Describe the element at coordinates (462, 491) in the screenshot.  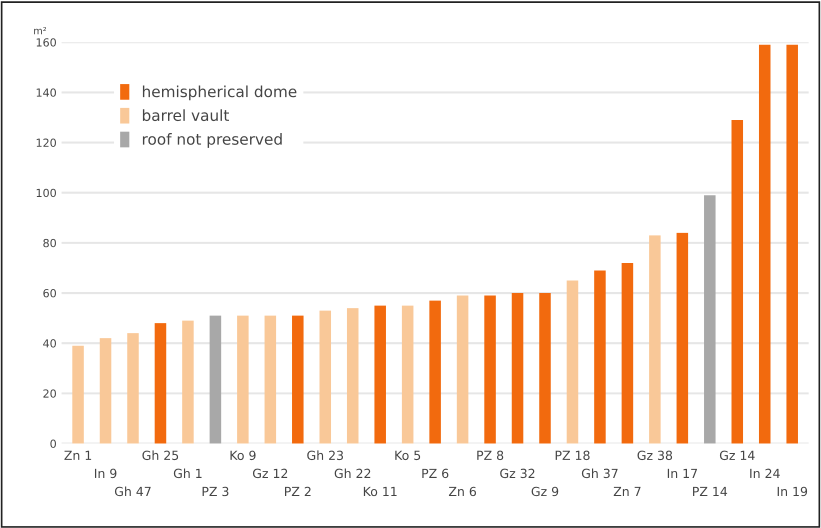
I see `x-tick-label: Zn 6` at that location.